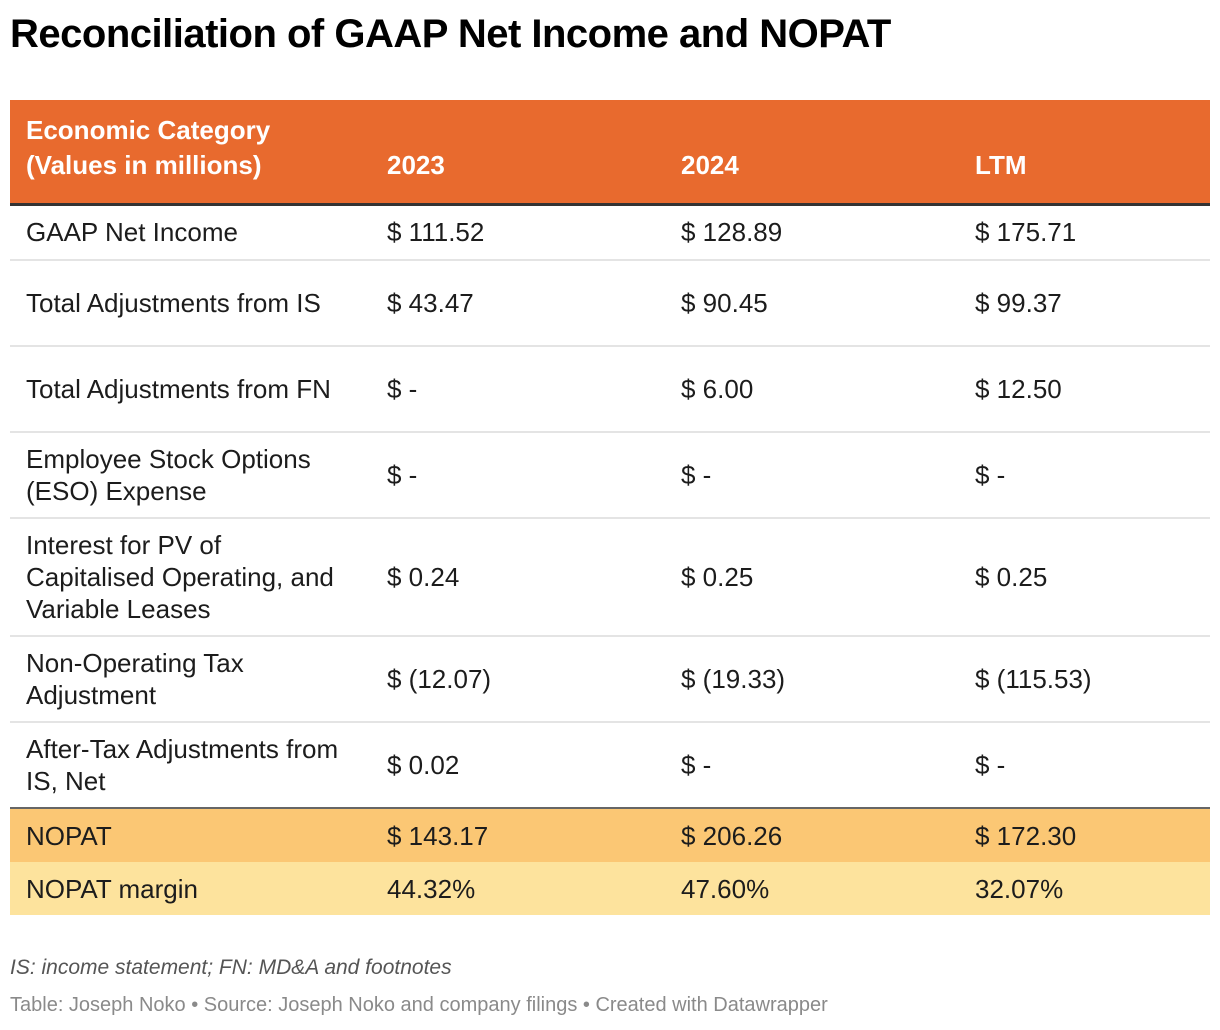 The height and width of the screenshot is (1030, 1220). I want to click on row-label: Total Adjustments from IS, so click(190, 303).